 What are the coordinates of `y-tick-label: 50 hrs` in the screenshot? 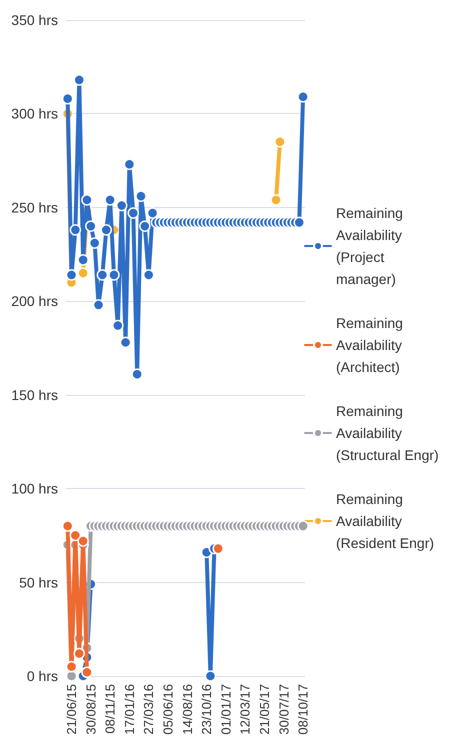 It's located at (38, 582).